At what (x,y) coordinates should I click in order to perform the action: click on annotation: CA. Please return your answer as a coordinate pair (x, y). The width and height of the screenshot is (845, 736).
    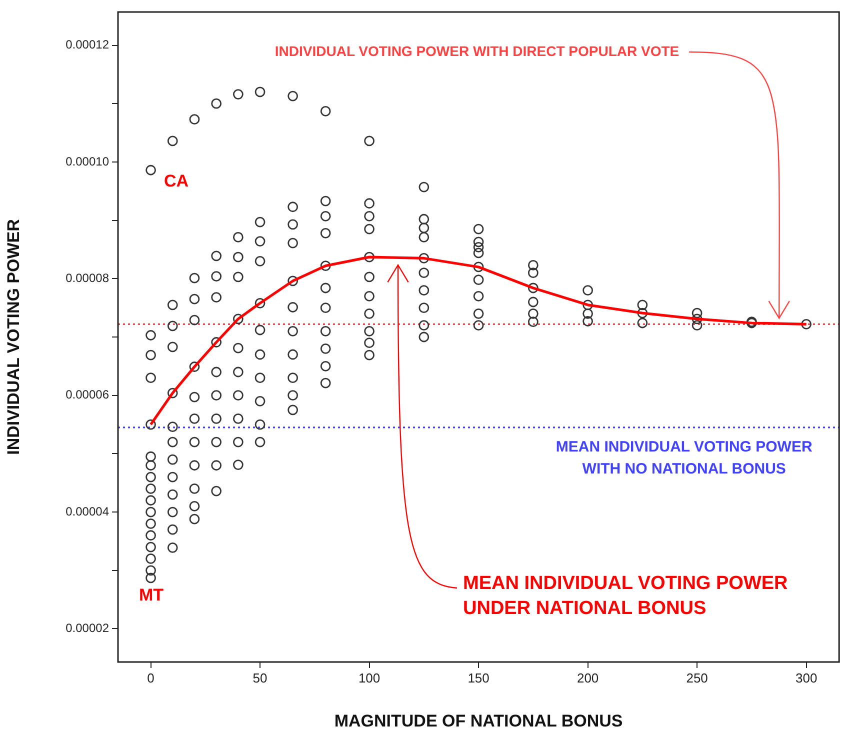
    Looking at the image, I should click on (176, 181).